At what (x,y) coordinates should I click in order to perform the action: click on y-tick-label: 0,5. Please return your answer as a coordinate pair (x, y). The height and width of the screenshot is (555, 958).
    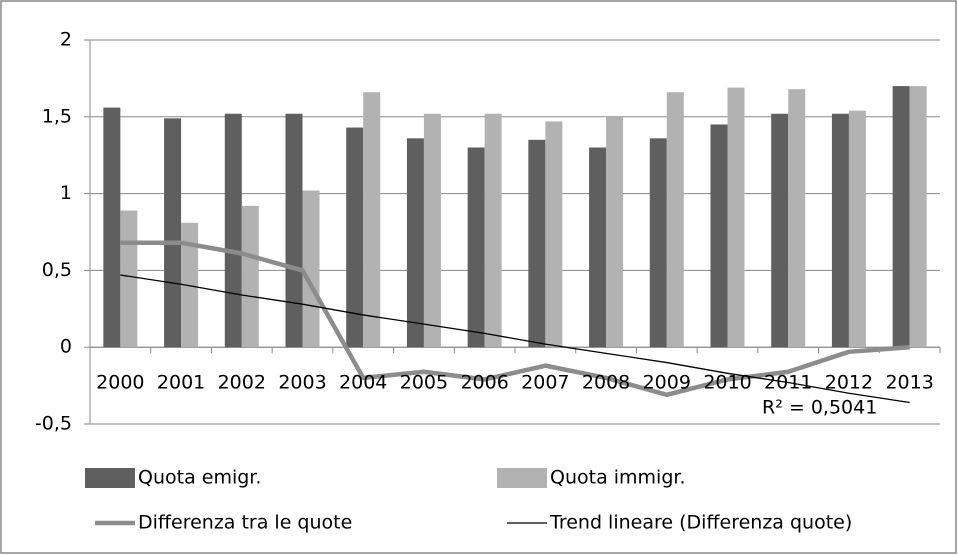
    Looking at the image, I should click on (57, 270).